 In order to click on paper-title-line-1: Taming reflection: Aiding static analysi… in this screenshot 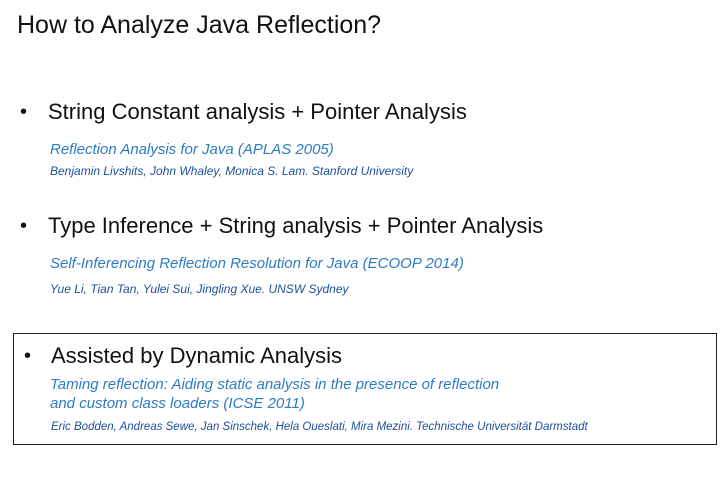, I will do `click(275, 384)`.